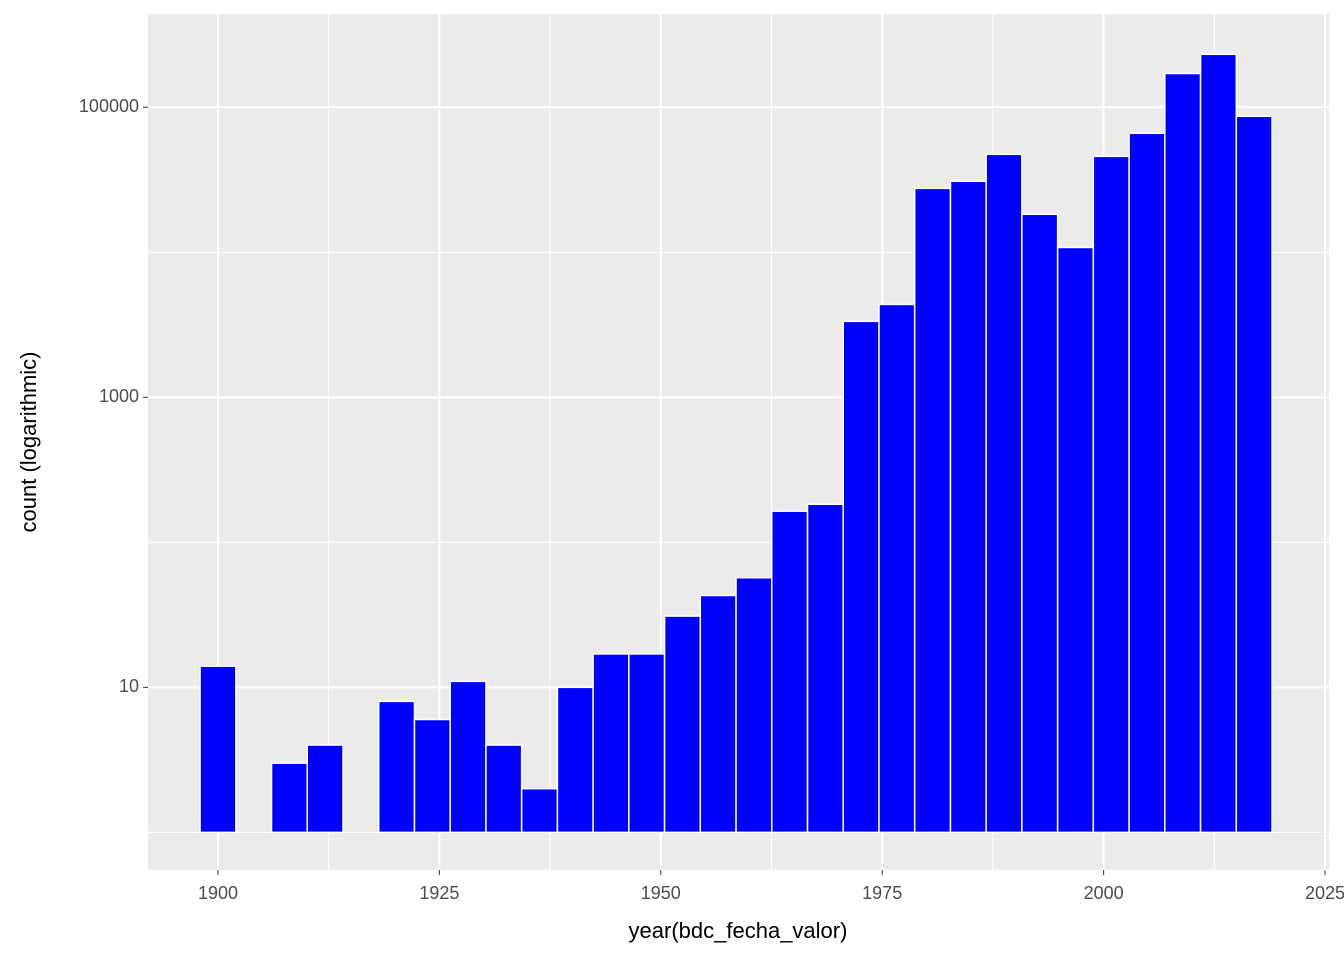 The height and width of the screenshot is (960, 1344). Describe the element at coordinates (661, 893) in the screenshot. I see `x-tick-label: 1950` at that location.